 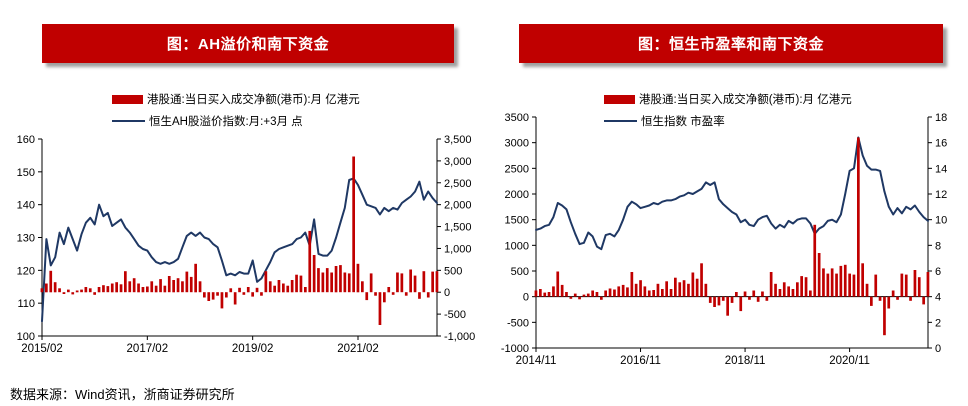 What do you see at coordinates (26, 173) in the screenshot?
I see `svg-text: 150` at bounding box center [26, 173].